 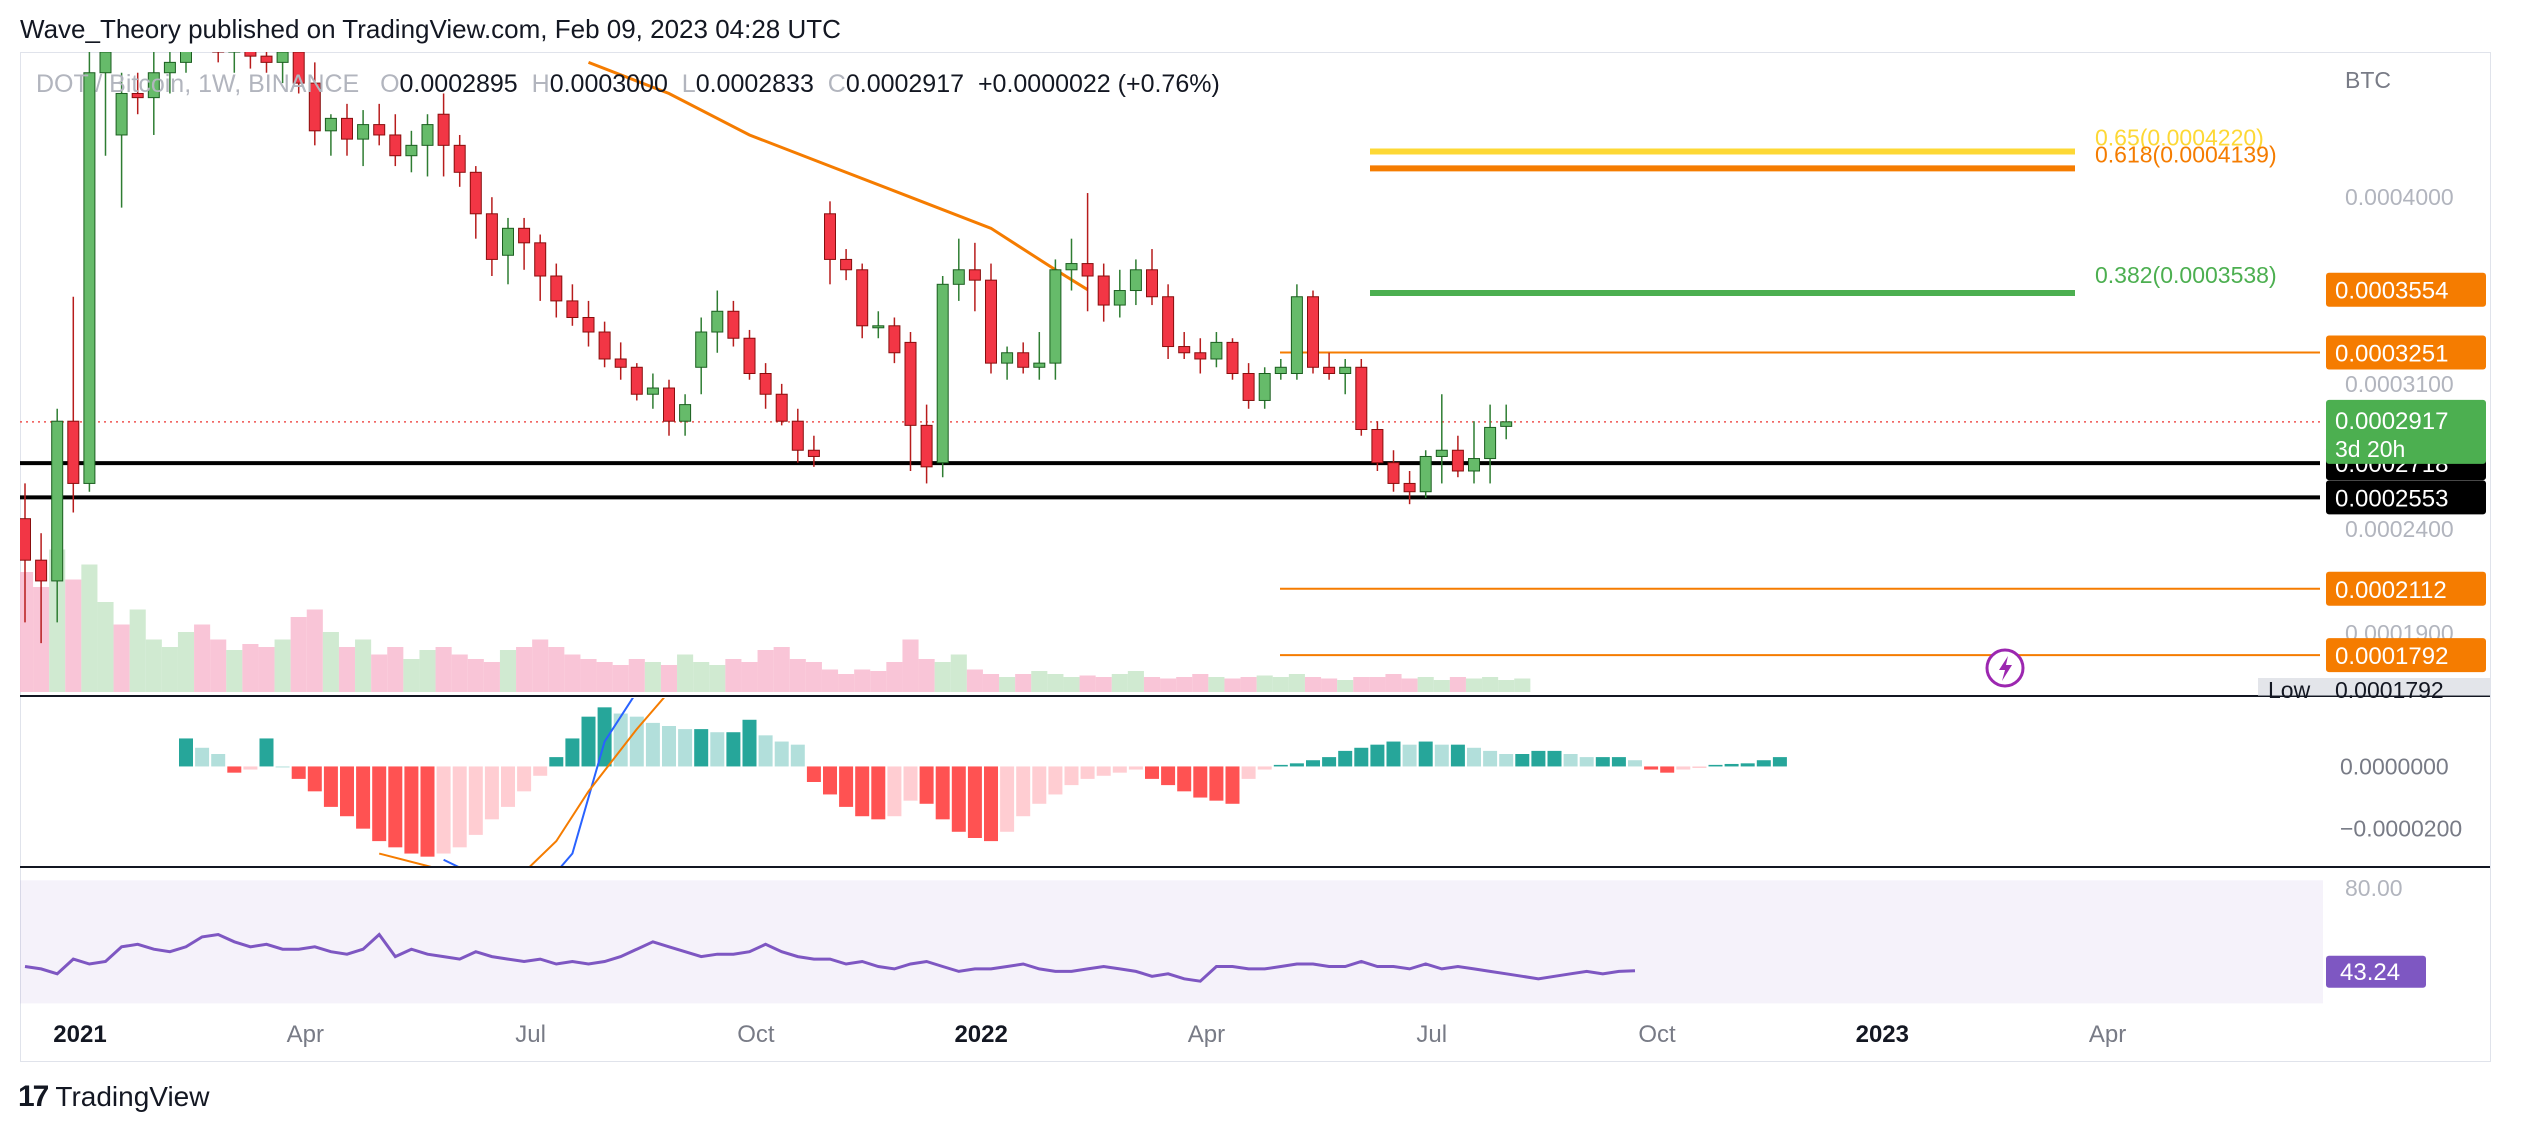 I want to click on price-badge: 0.0001792, so click(x=2406, y=655).